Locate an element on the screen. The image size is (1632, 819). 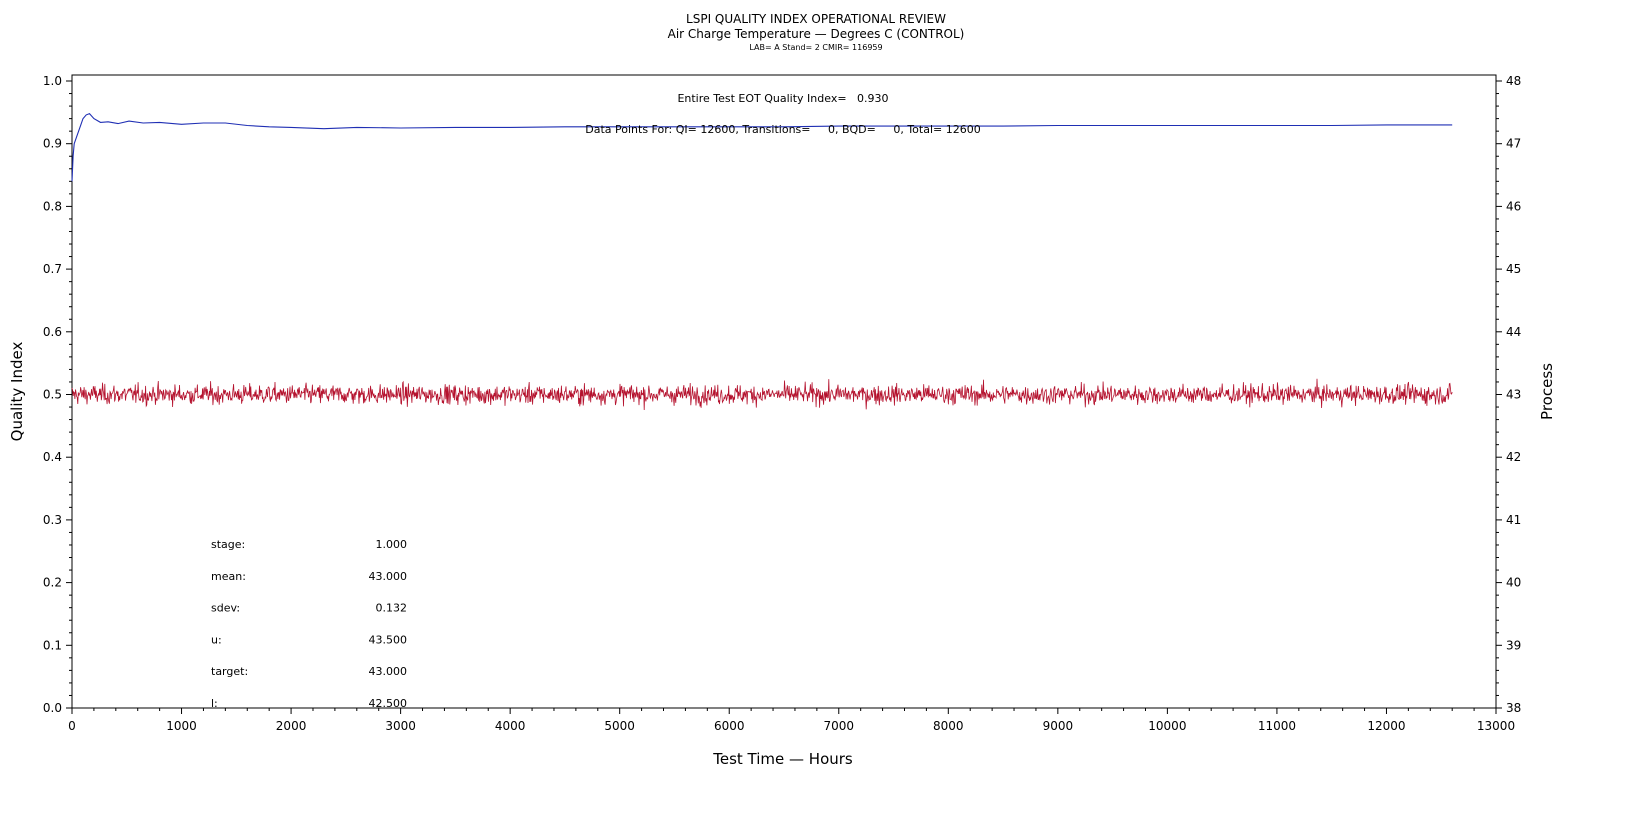
x-tick-label: 10000 is located at coordinates (1167, 726).